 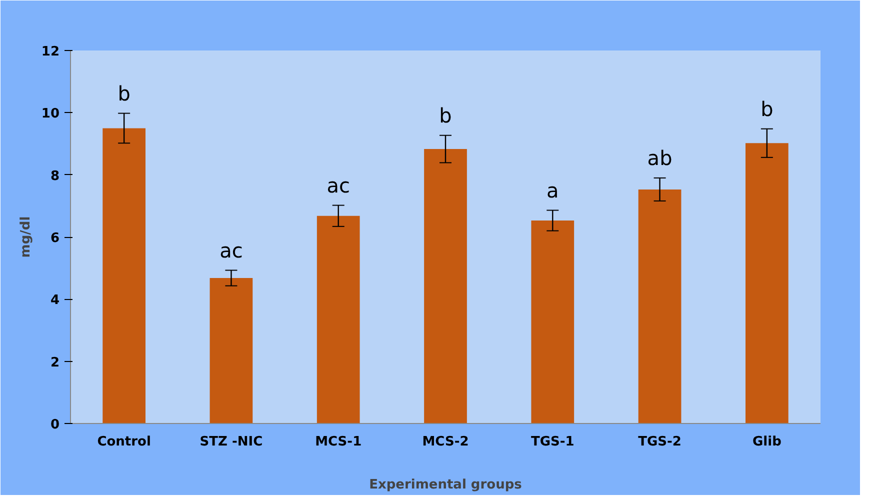 What do you see at coordinates (338, 442) in the screenshot?
I see `x-tick-label: MCS-1` at bounding box center [338, 442].